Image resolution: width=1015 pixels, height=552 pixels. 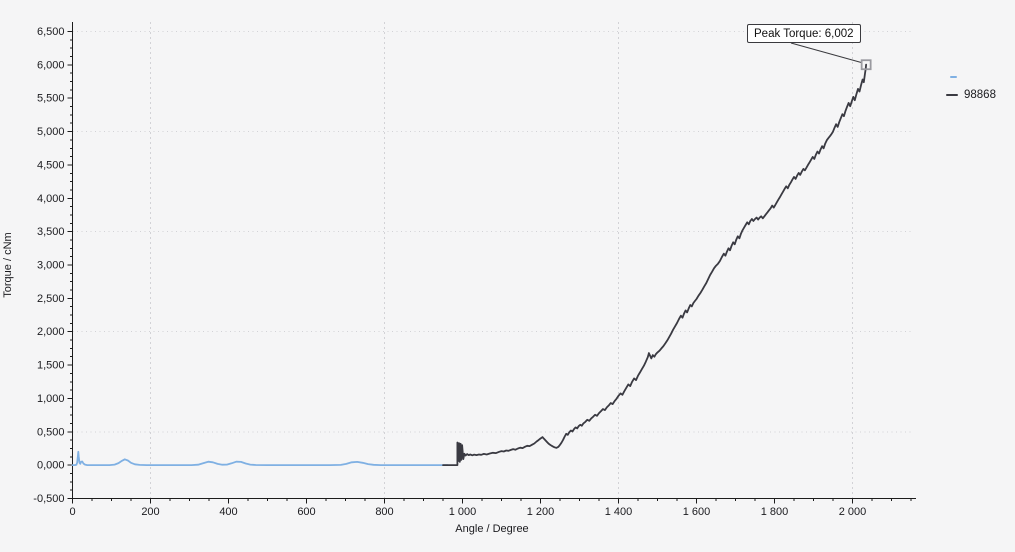 What do you see at coordinates (541, 512) in the screenshot?
I see `svg-text: 1 200` at bounding box center [541, 512].